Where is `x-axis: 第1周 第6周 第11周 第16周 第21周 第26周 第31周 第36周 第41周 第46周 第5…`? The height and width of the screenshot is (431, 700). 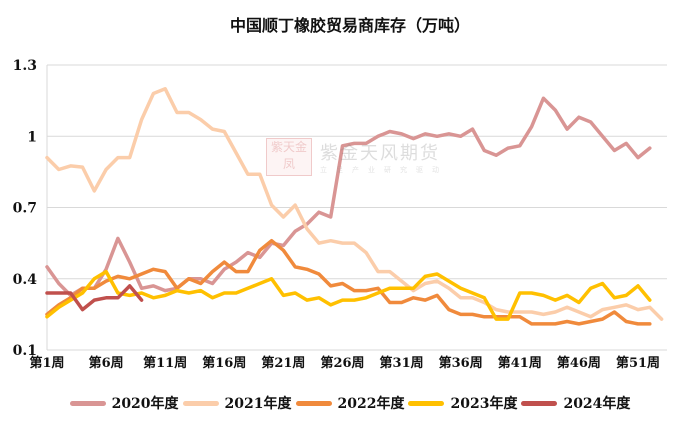
x-axis: 第1周 第6周 第11周 第16周 第21周 第26周 第31周 第36周 第41周 第46周 第5… is located at coordinates (344, 363).